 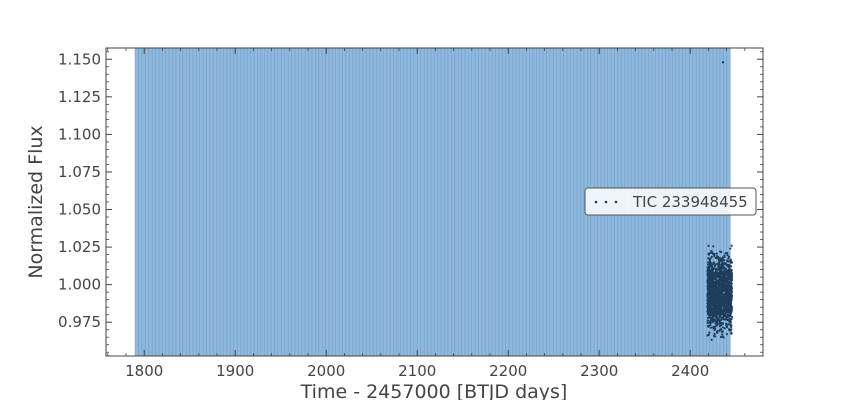 What do you see at coordinates (690, 202) in the screenshot?
I see `legend-label: TIC 233948455` at bounding box center [690, 202].